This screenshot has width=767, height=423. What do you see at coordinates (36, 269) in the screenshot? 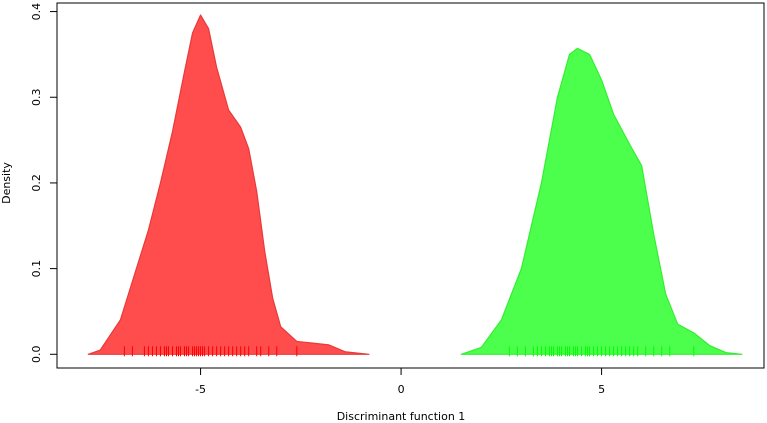
I see `y-tick-label: 0.1` at bounding box center [36, 269].